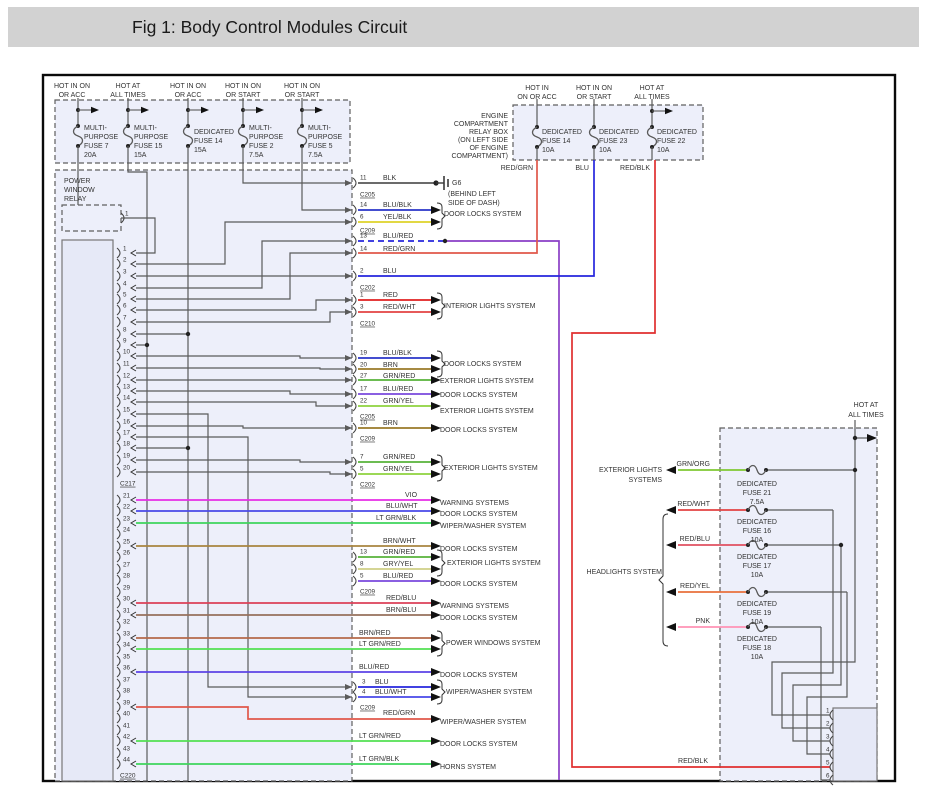 The height and width of the screenshot is (808, 927). What do you see at coordinates (828, 737) in the screenshot?
I see `pin-number: 3` at bounding box center [828, 737].